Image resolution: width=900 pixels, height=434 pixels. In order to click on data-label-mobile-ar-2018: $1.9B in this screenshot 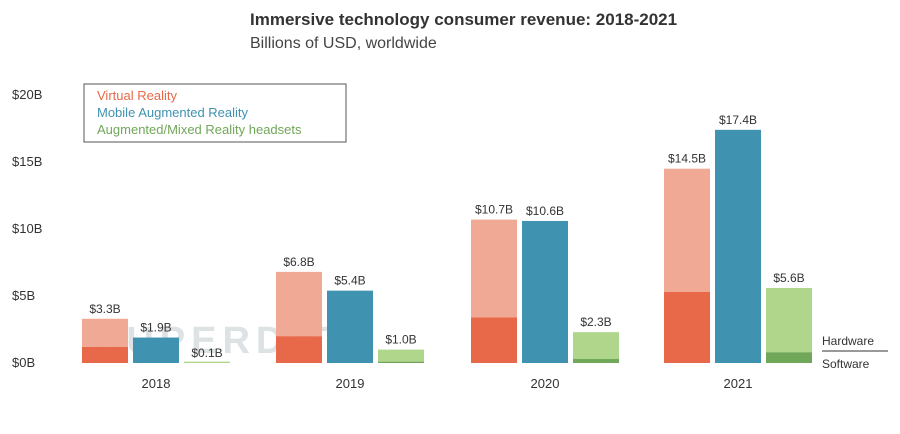, I will do `click(155, 328)`.